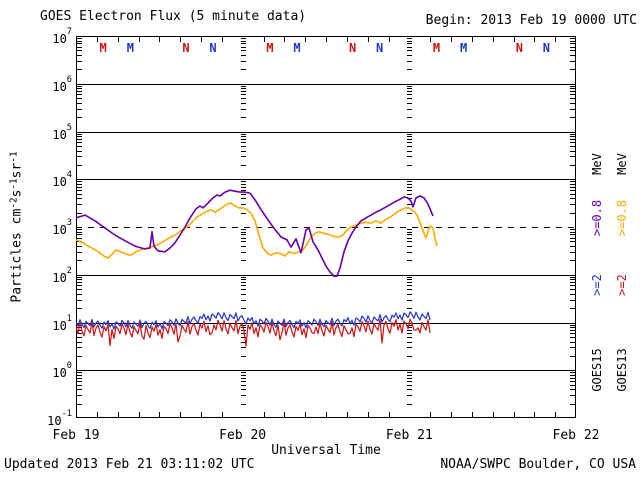  I want to click on legend-goes15-e2: >=2, so click(597, 285).